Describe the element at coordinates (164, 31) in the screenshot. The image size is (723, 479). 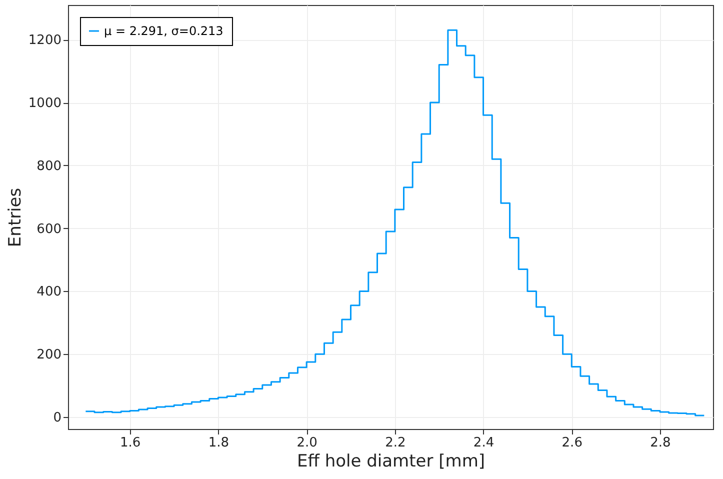
I see `legend-label: μ = 2.291, σ=0.213` at that location.